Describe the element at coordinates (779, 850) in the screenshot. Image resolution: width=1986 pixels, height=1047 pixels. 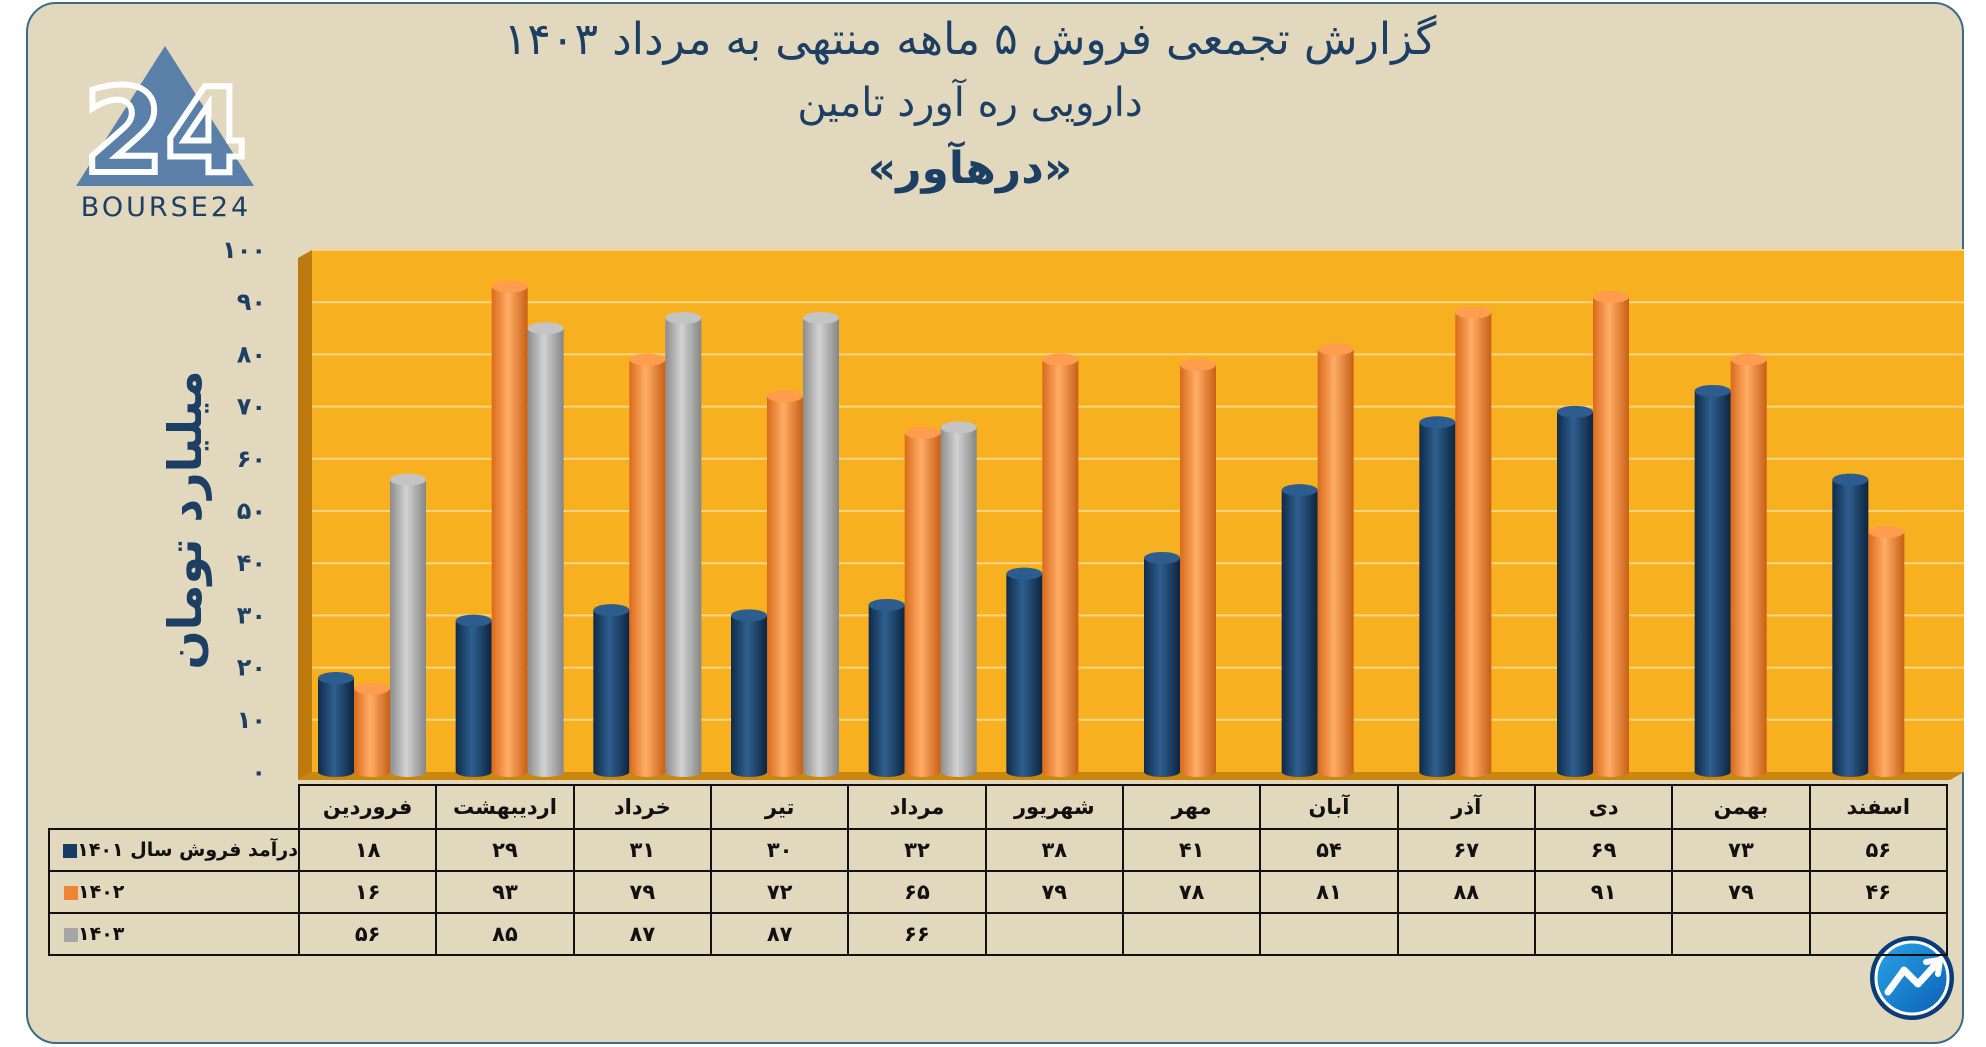
I see `data-label: ۳۰` at that location.